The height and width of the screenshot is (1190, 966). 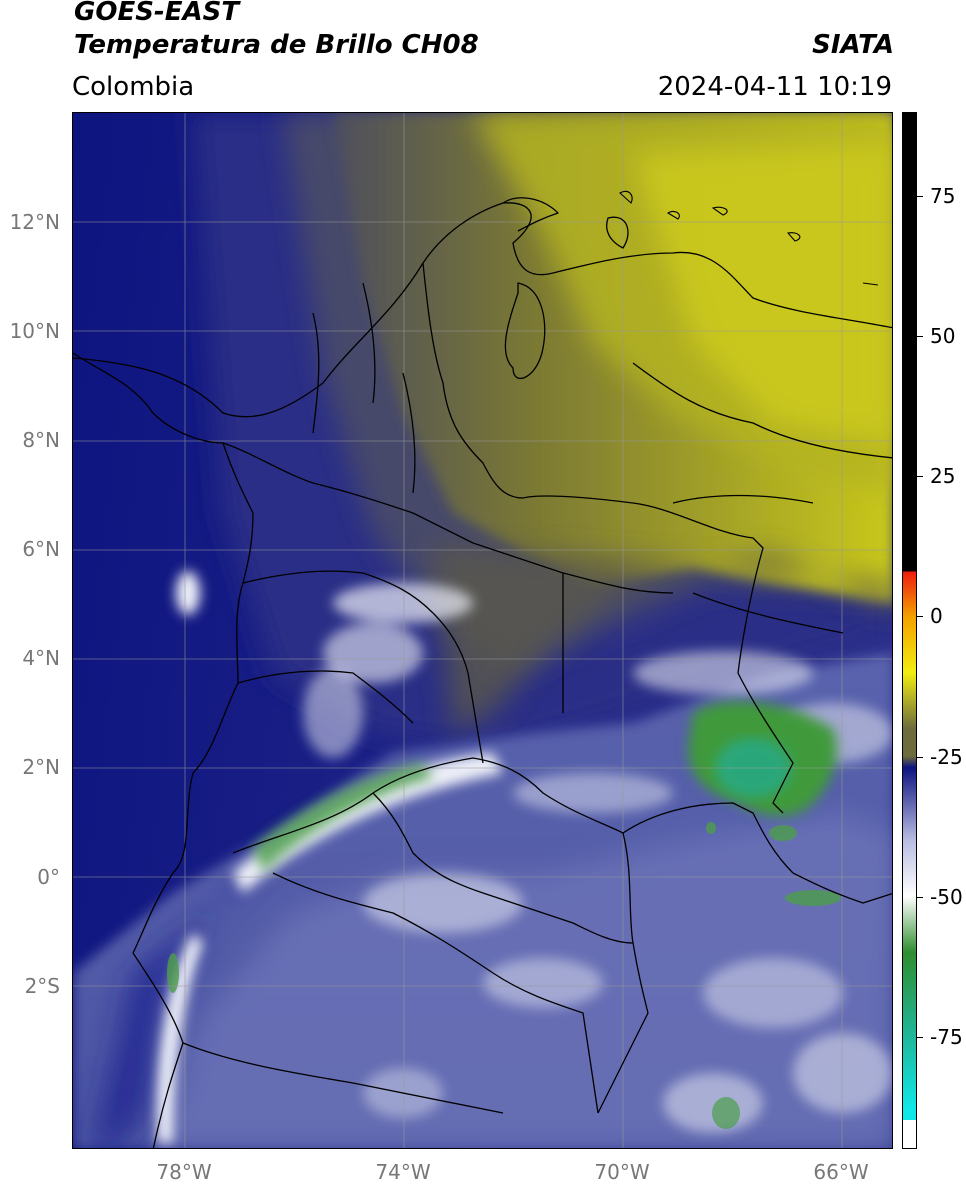 What do you see at coordinates (34, 331) in the screenshot?
I see `lat-tick-10n: 10°N` at bounding box center [34, 331].